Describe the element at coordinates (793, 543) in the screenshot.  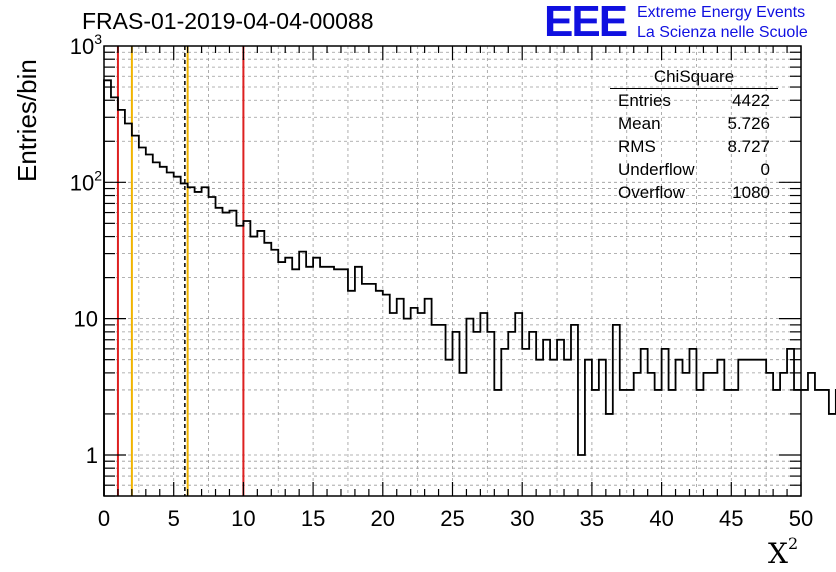
I see `x-axis-label-exponent: 2` at that location.